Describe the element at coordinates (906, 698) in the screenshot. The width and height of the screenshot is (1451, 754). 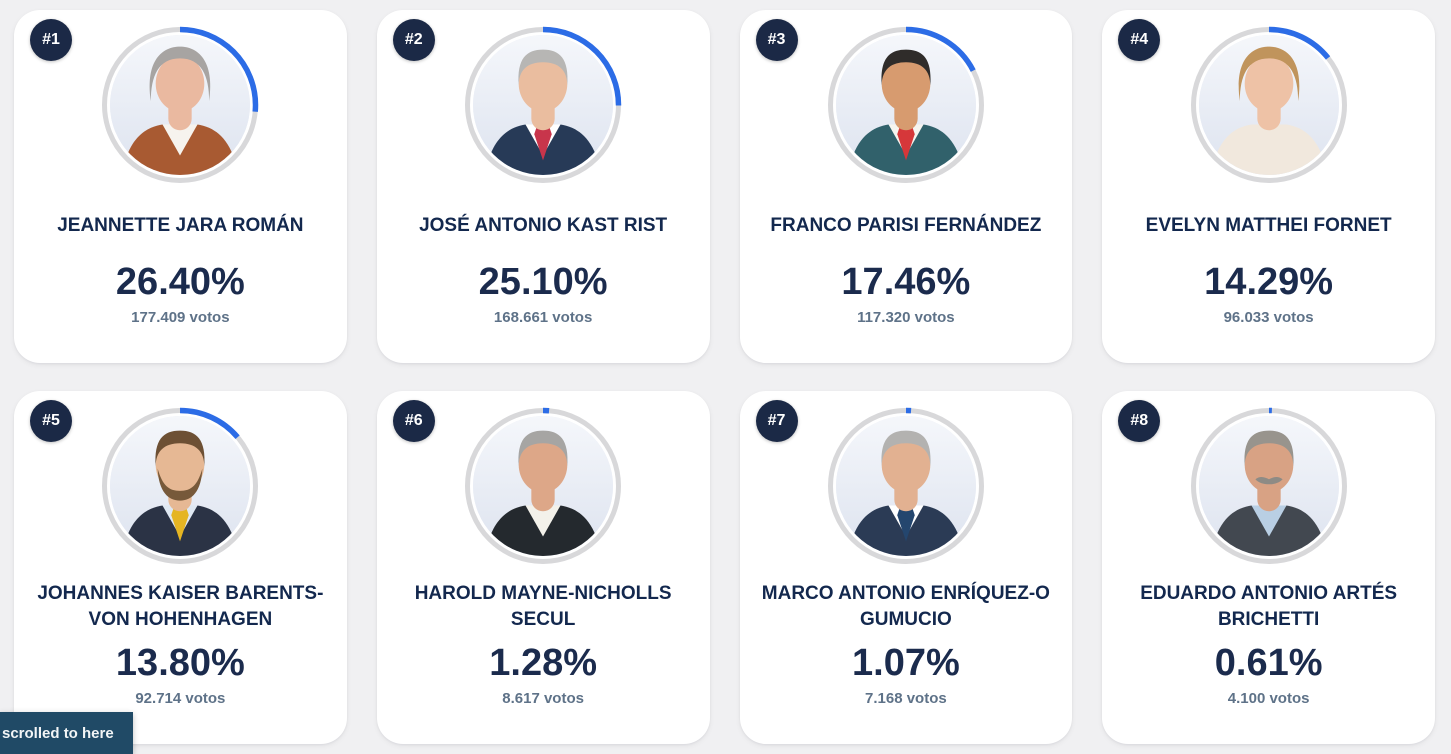
I see `candidate-votes: 7.168 votos` at that location.